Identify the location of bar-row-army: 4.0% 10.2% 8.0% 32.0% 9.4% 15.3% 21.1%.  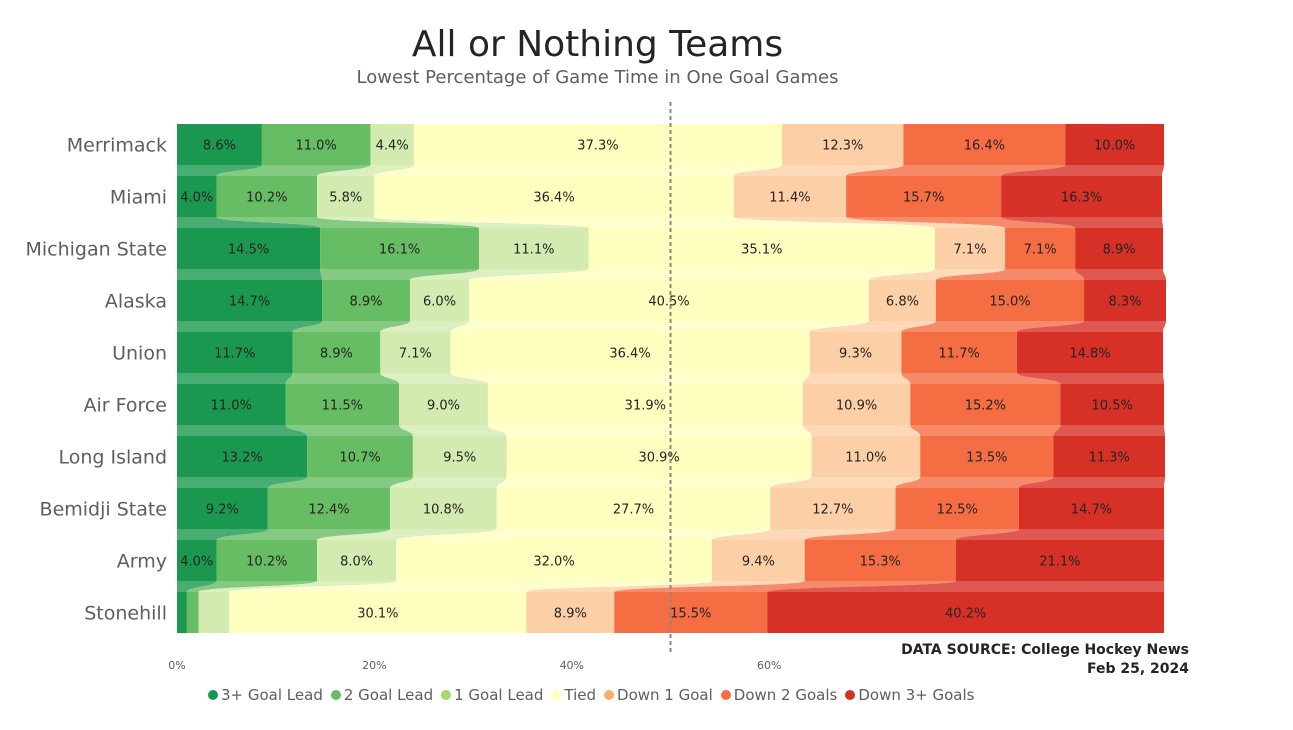
(670, 560).